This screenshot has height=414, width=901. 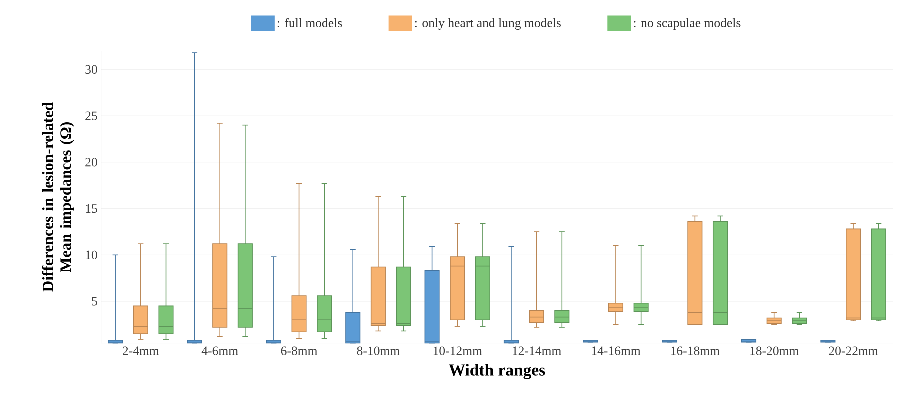 What do you see at coordinates (687, 24) in the screenshot?
I see `legend-label: : no scapulae models` at bounding box center [687, 24].